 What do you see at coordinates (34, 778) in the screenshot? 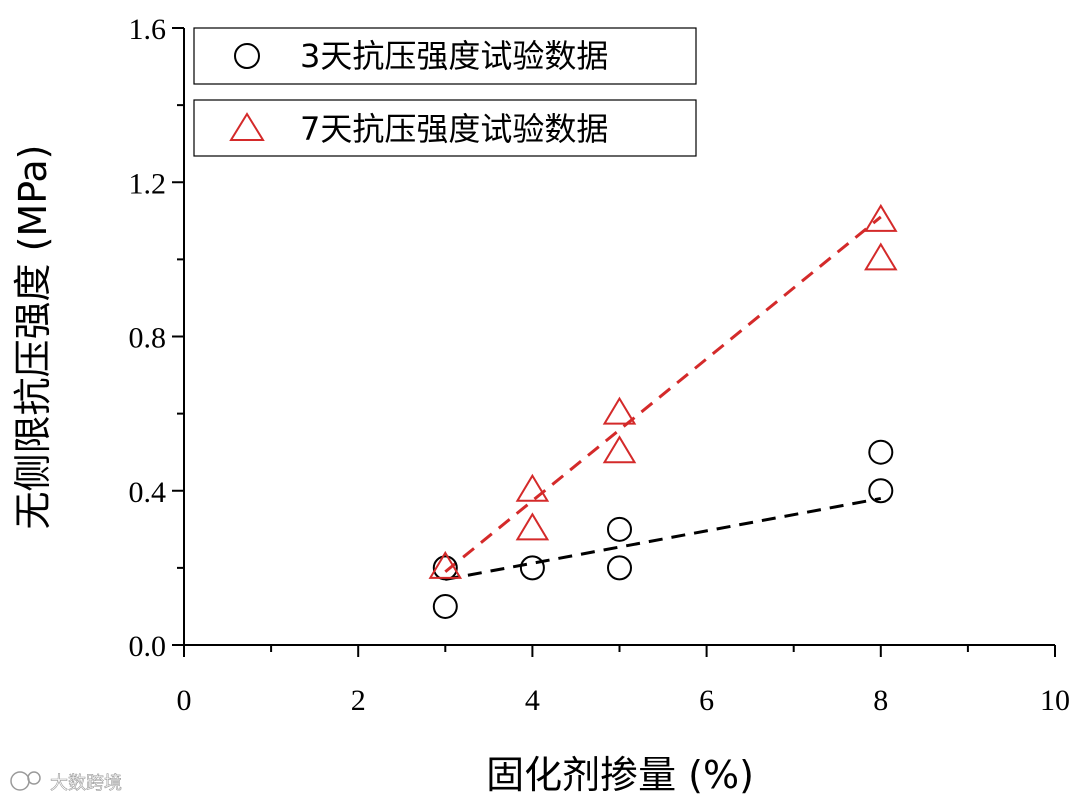
I see `watermark-logo-icon-inner` at bounding box center [34, 778].